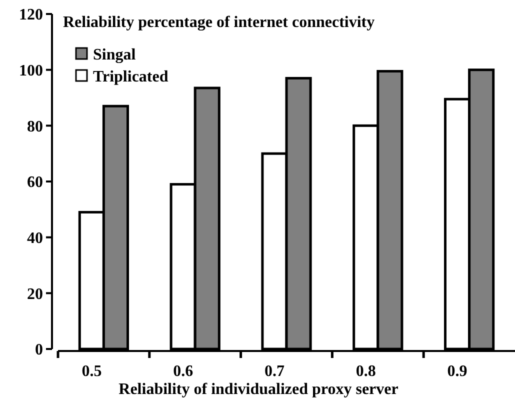 This screenshot has height=408, width=515. I want to click on x-tick-label: 0.6, so click(183, 371).